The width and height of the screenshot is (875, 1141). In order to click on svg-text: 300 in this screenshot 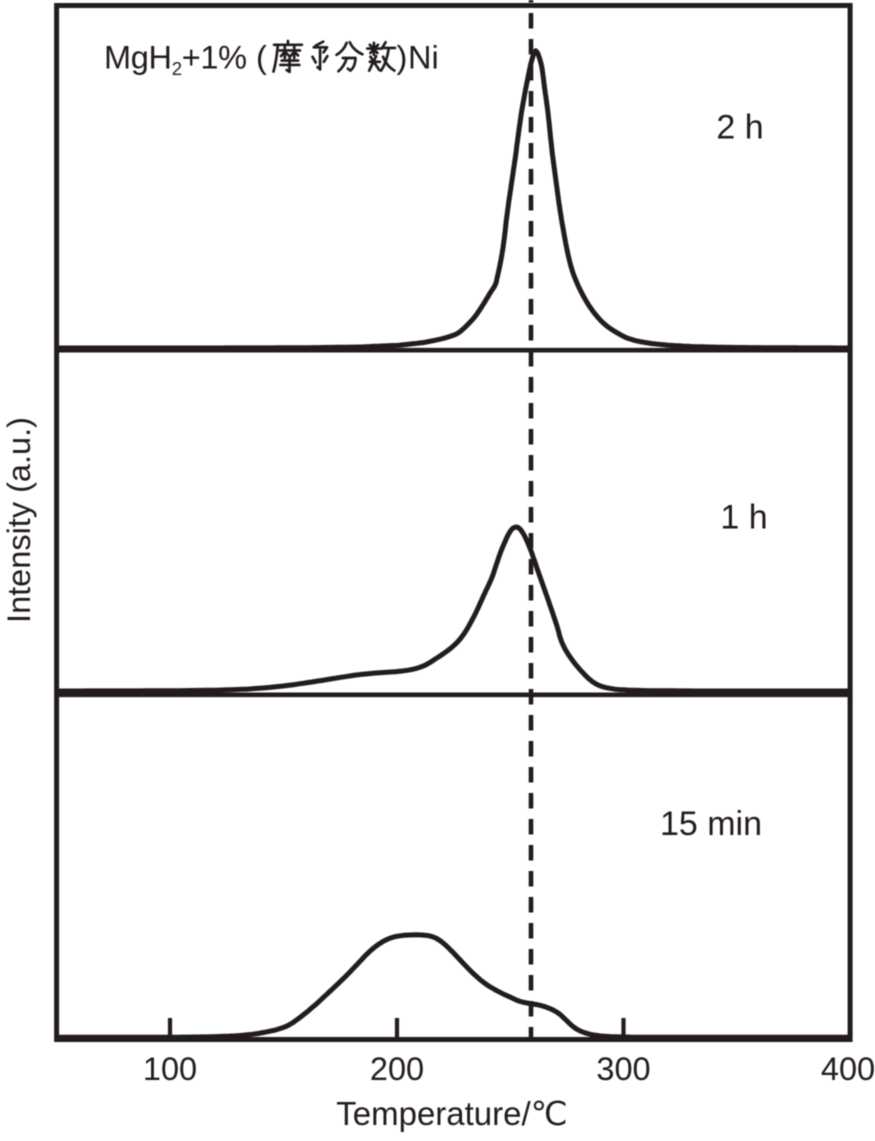, I will do `click(623, 1069)`.